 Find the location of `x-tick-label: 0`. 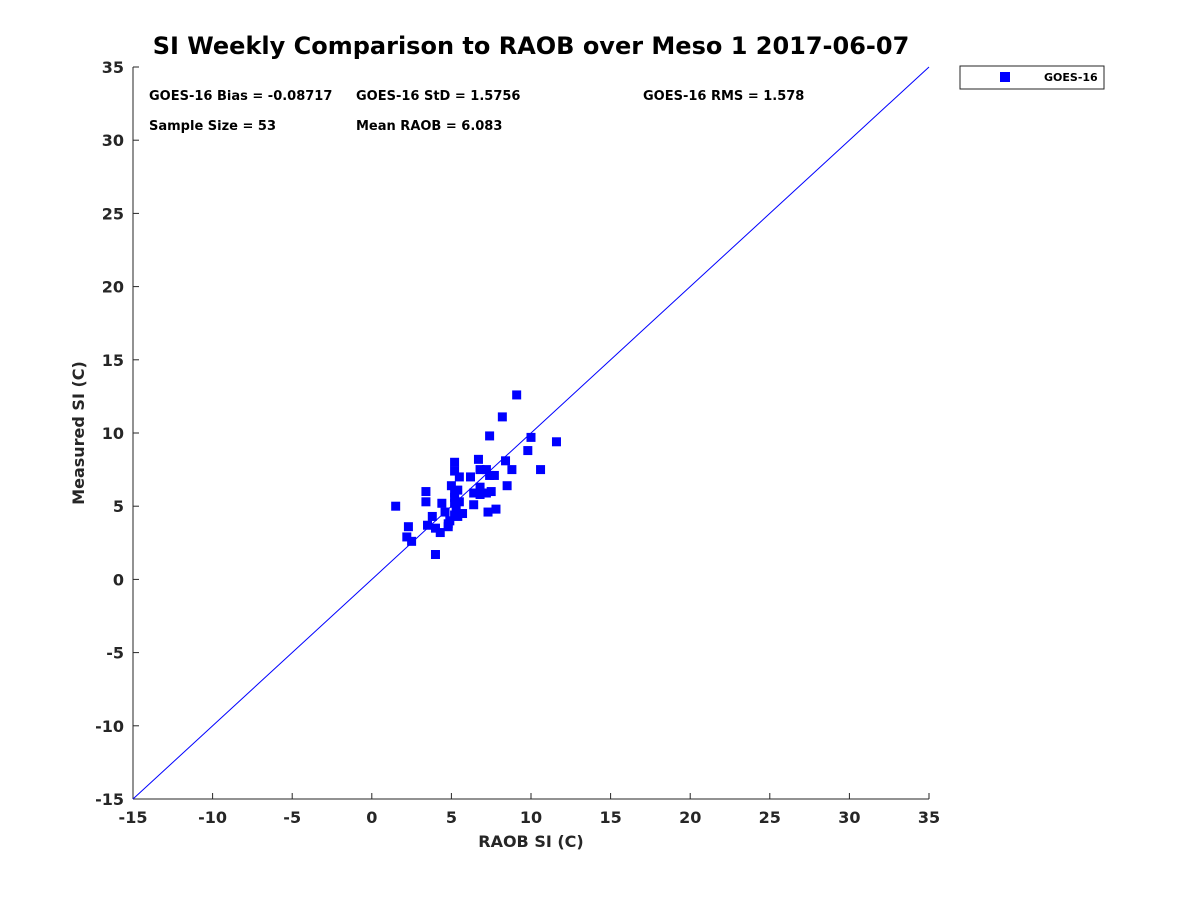

x-tick-label: 0 is located at coordinates (371, 817).